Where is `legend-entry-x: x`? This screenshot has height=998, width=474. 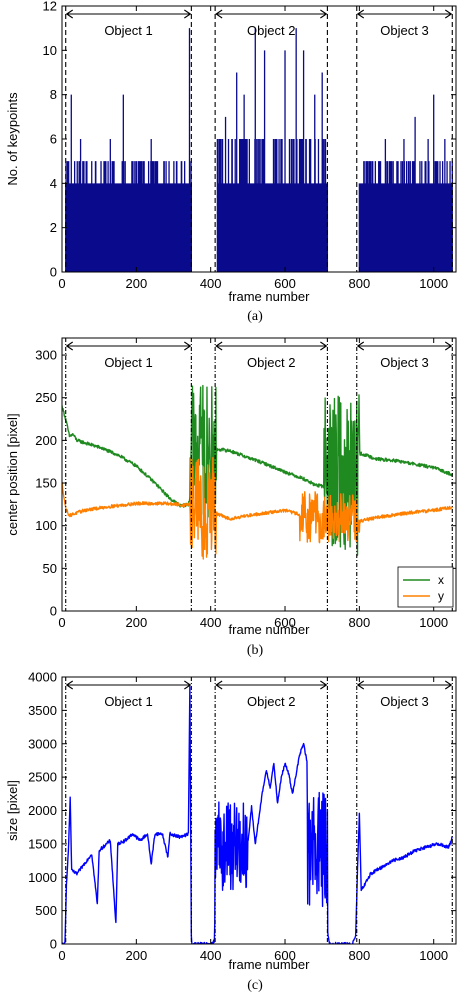
legend-entry-x: x is located at coordinates (441, 580).